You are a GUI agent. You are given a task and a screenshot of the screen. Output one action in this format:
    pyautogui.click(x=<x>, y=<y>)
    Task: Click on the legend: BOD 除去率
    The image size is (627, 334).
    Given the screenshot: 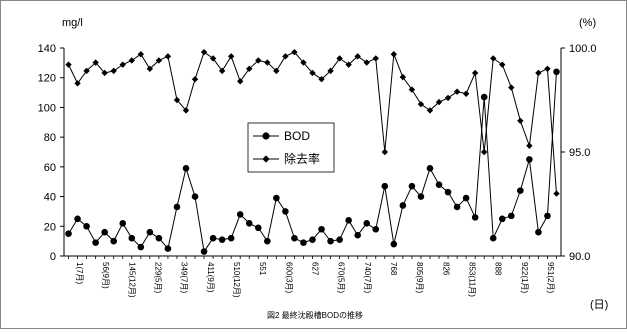 What is the action you would take?
    pyautogui.click(x=291, y=147)
    